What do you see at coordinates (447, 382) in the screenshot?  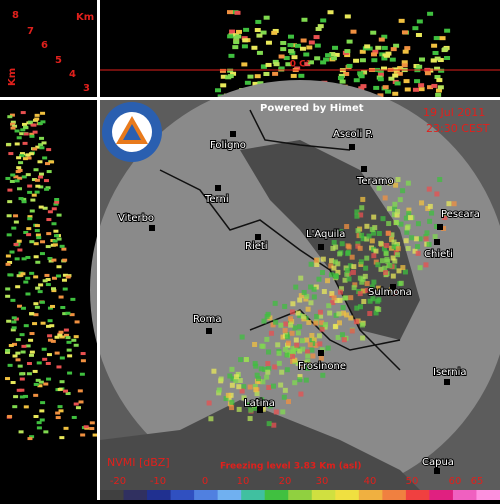 I see `city-marker` at bounding box center [447, 382].